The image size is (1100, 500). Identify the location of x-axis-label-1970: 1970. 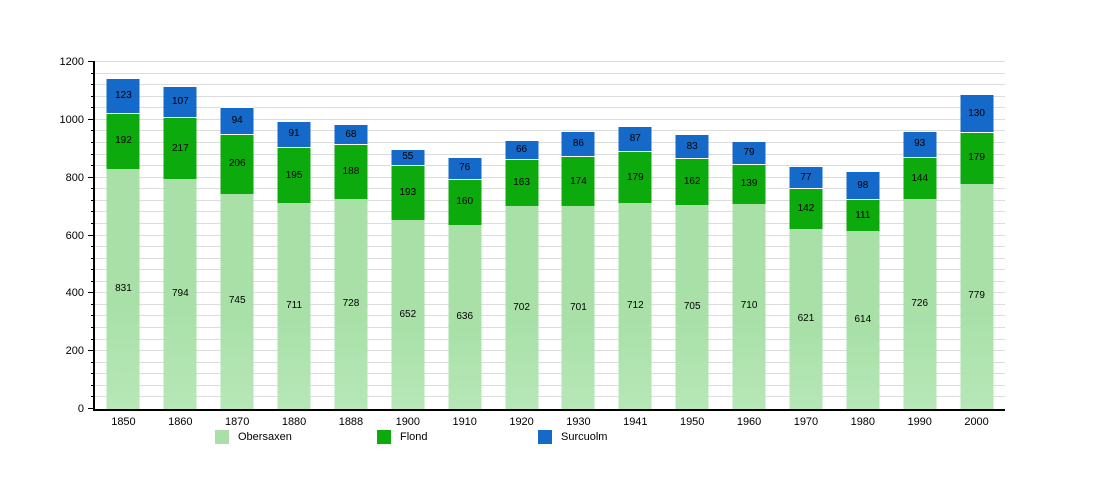
(806, 422).